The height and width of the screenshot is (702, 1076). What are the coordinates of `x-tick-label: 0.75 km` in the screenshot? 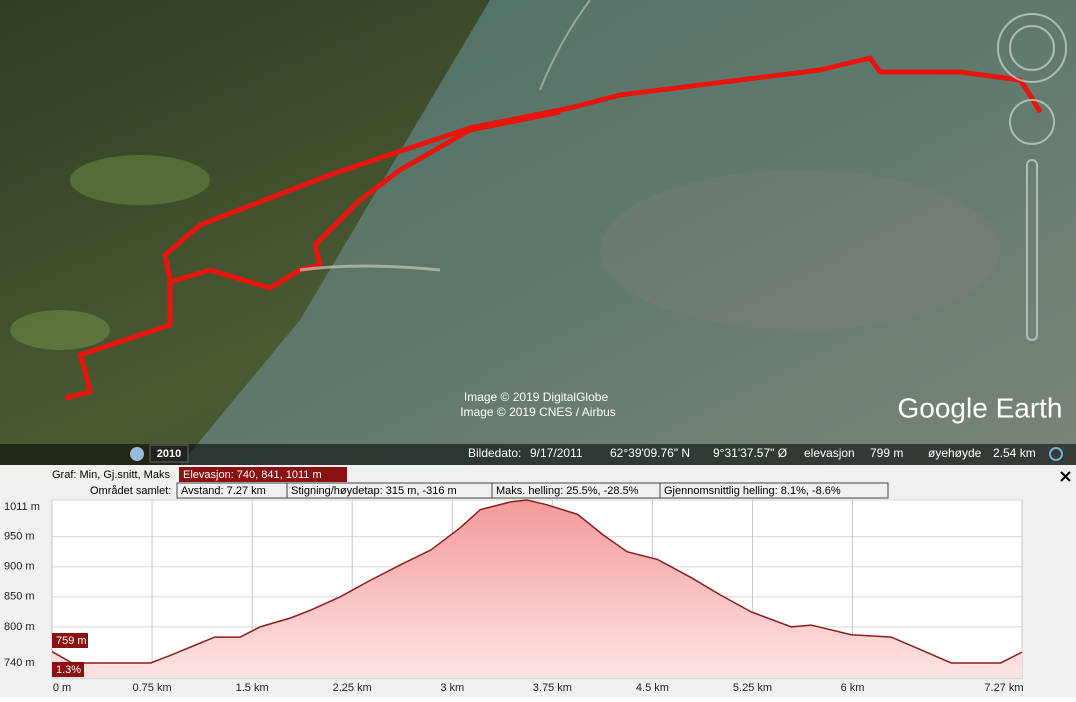 It's located at (151, 688).